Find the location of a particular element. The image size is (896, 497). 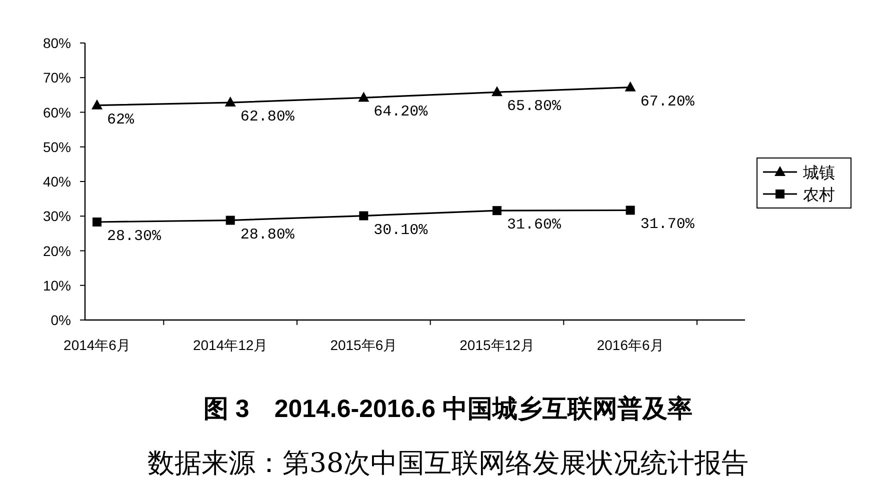

data-label: 31.60% is located at coordinates (534, 225).